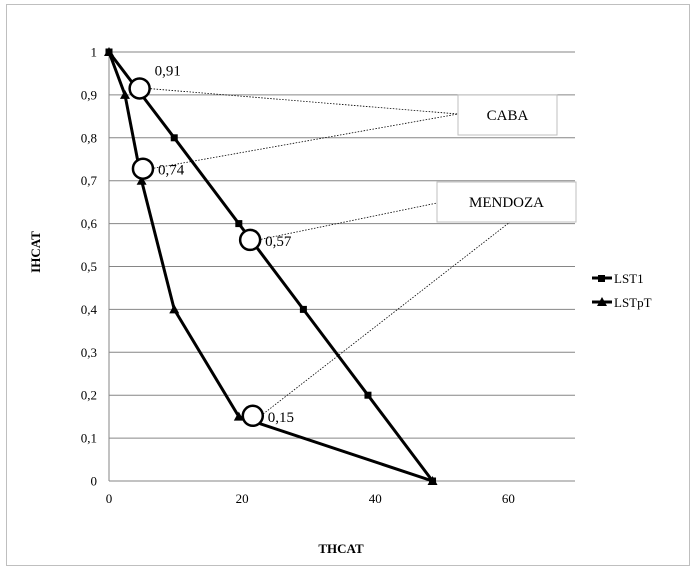  I want to click on legend-label-lst1: LST1, so click(629, 278).